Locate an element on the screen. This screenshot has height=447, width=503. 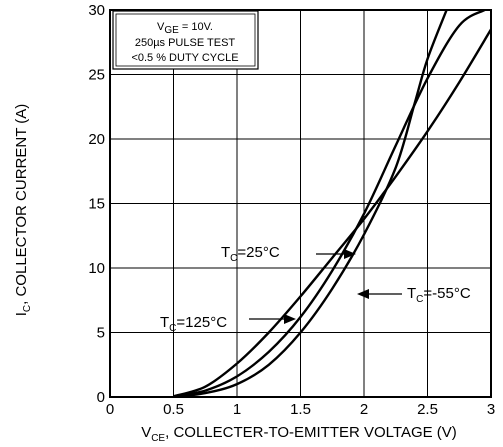
annotation-25c: TC=25°C is located at coordinates (288, 254).